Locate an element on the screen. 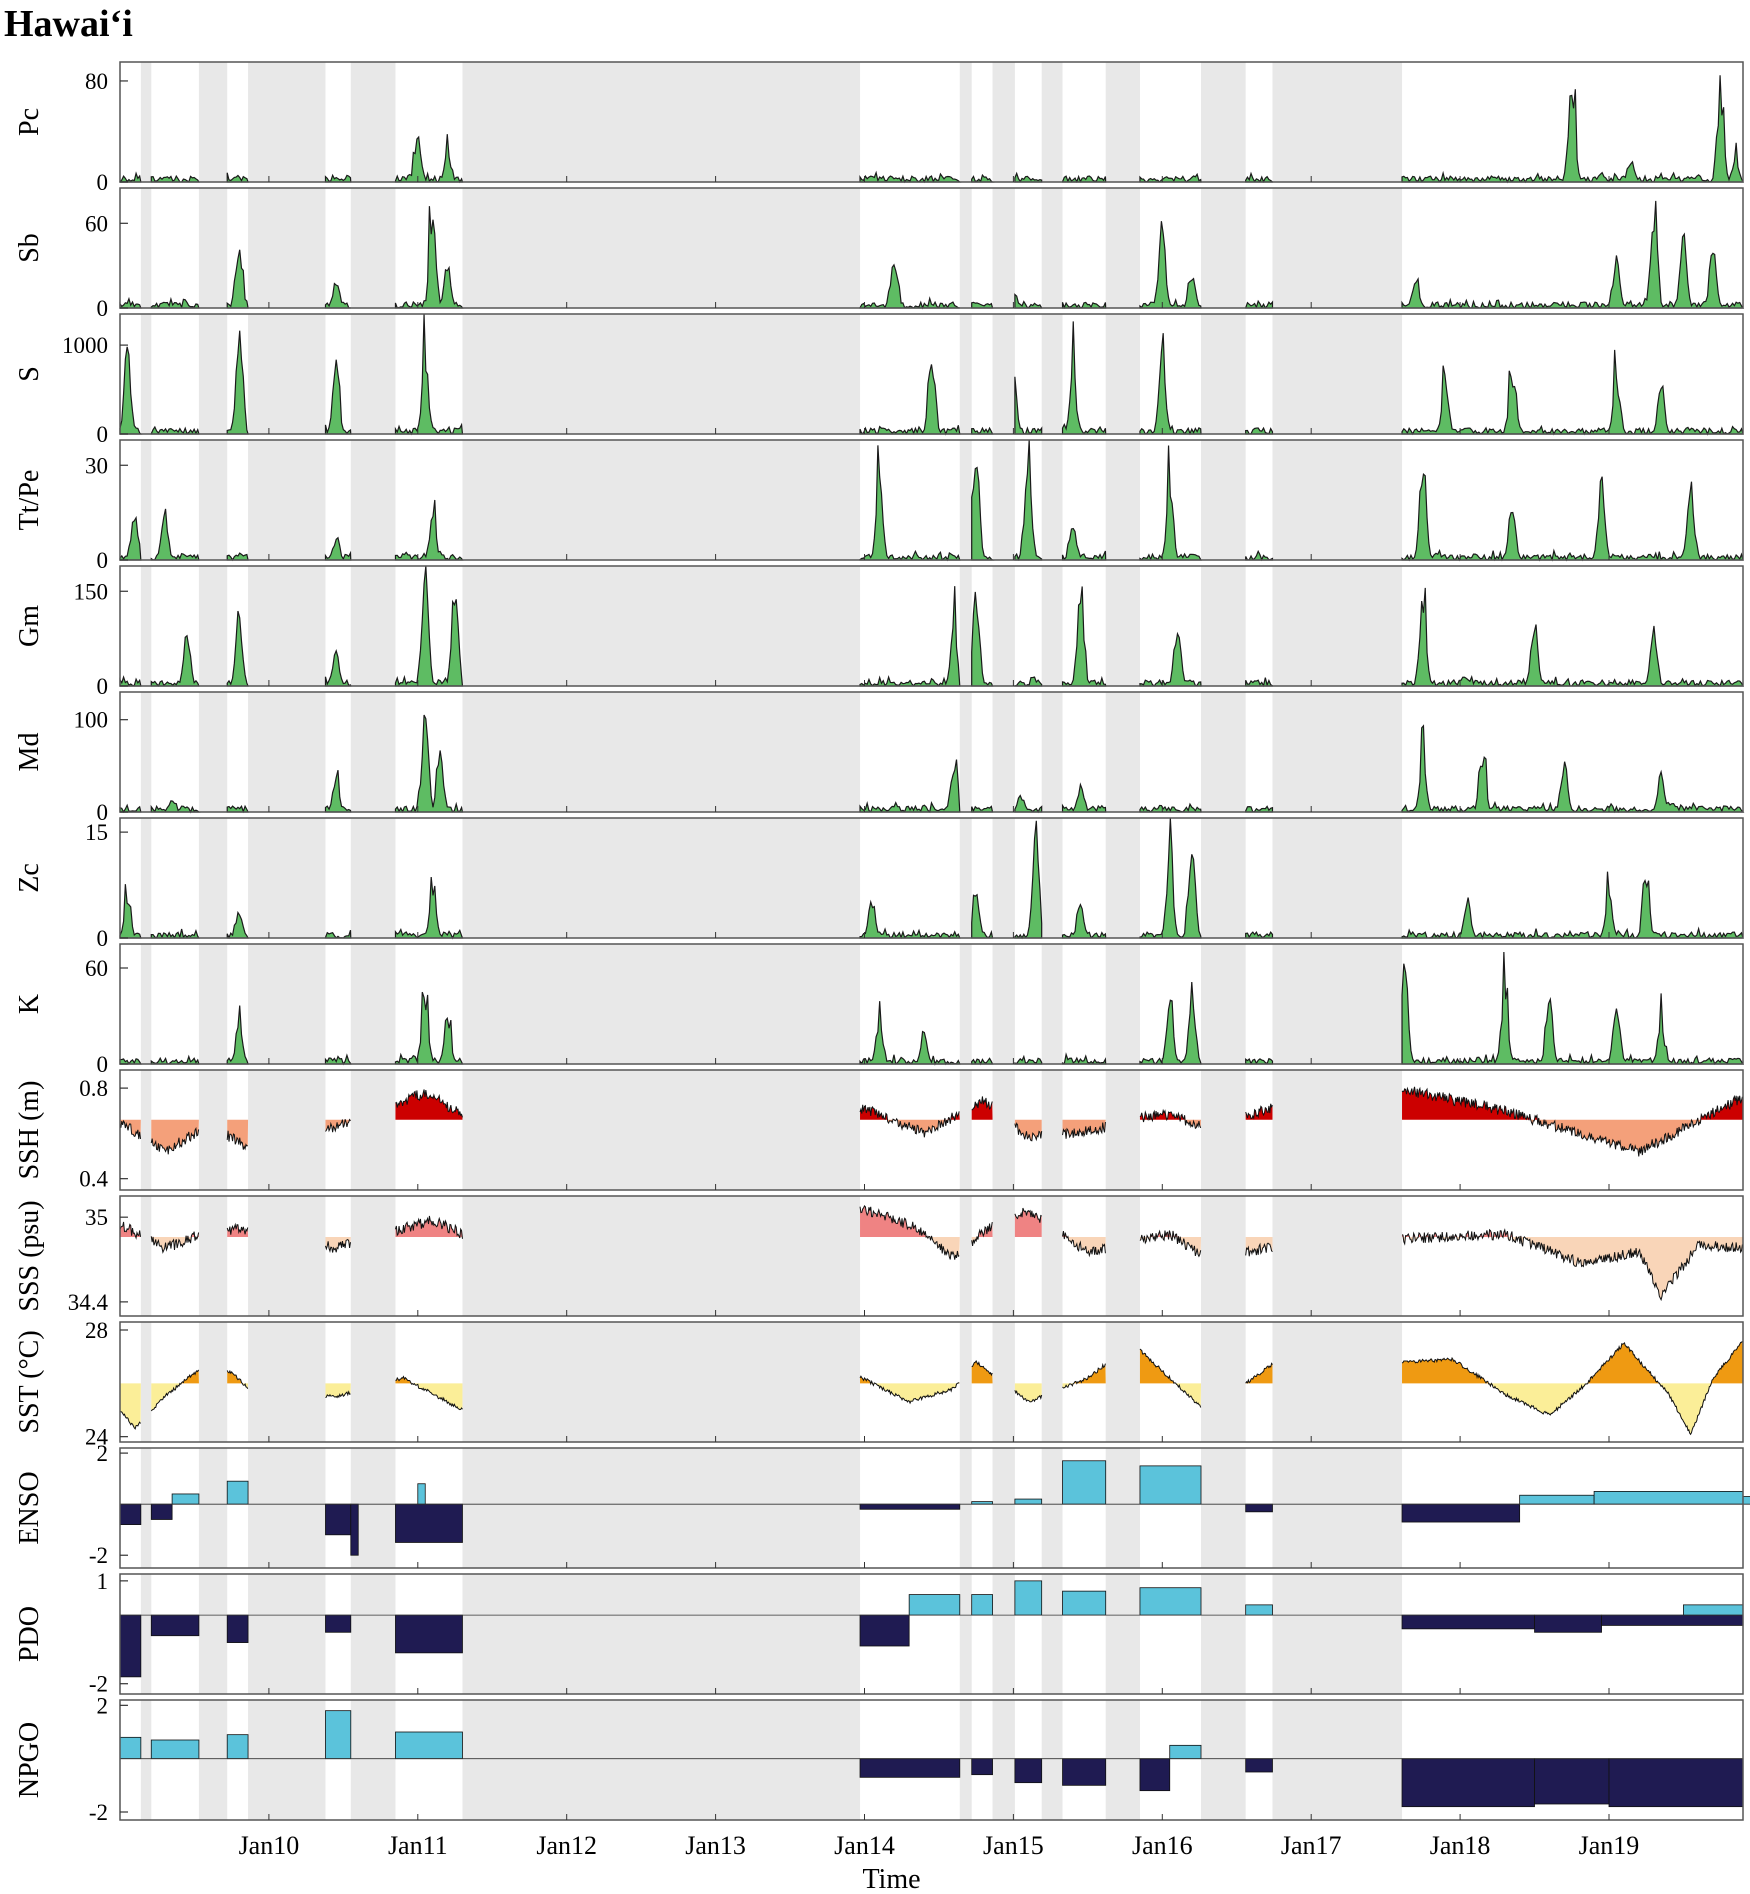 The height and width of the screenshot is (1894, 1750). panel-sss-psu: 34.4 35 SSS (psu) is located at coordinates (879, 1256).